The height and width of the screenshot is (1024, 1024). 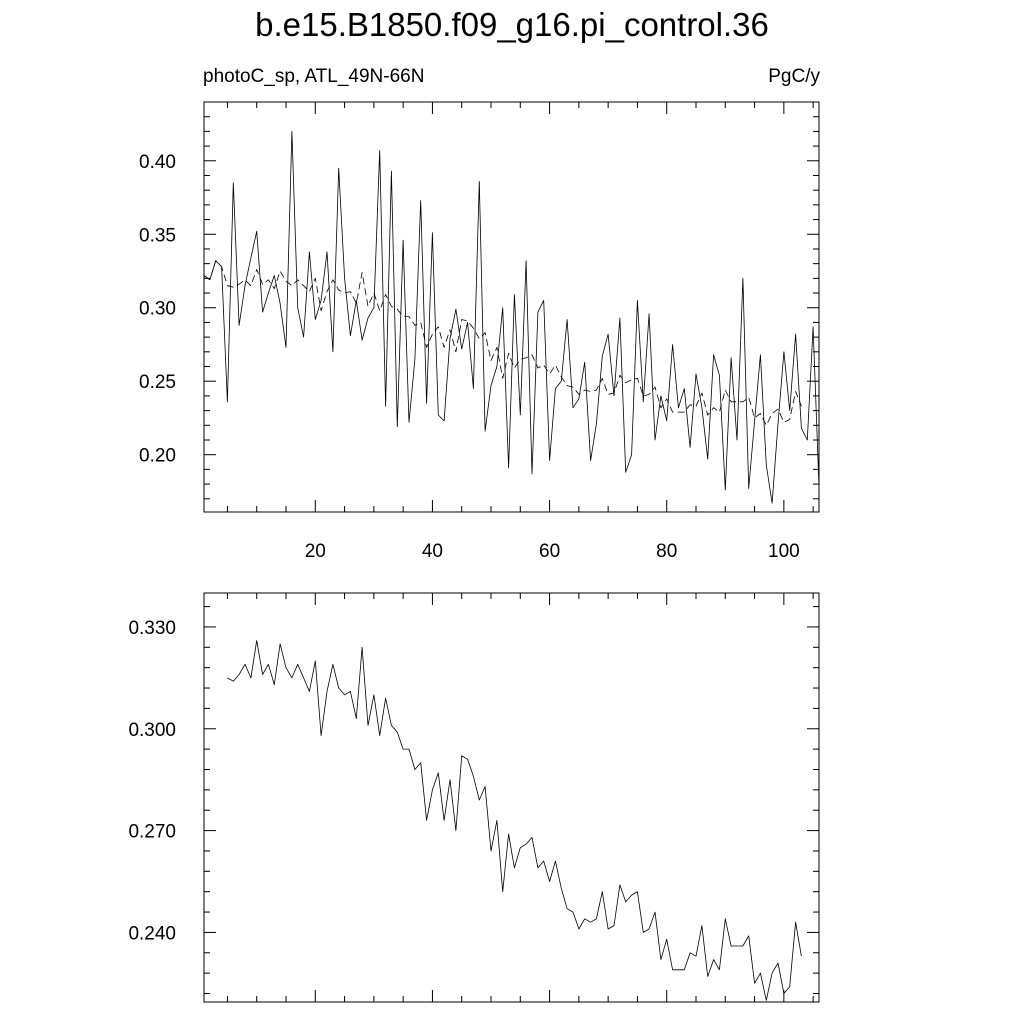 What do you see at coordinates (784, 551) in the screenshot?
I see `x-tick-label: 100` at bounding box center [784, 551].